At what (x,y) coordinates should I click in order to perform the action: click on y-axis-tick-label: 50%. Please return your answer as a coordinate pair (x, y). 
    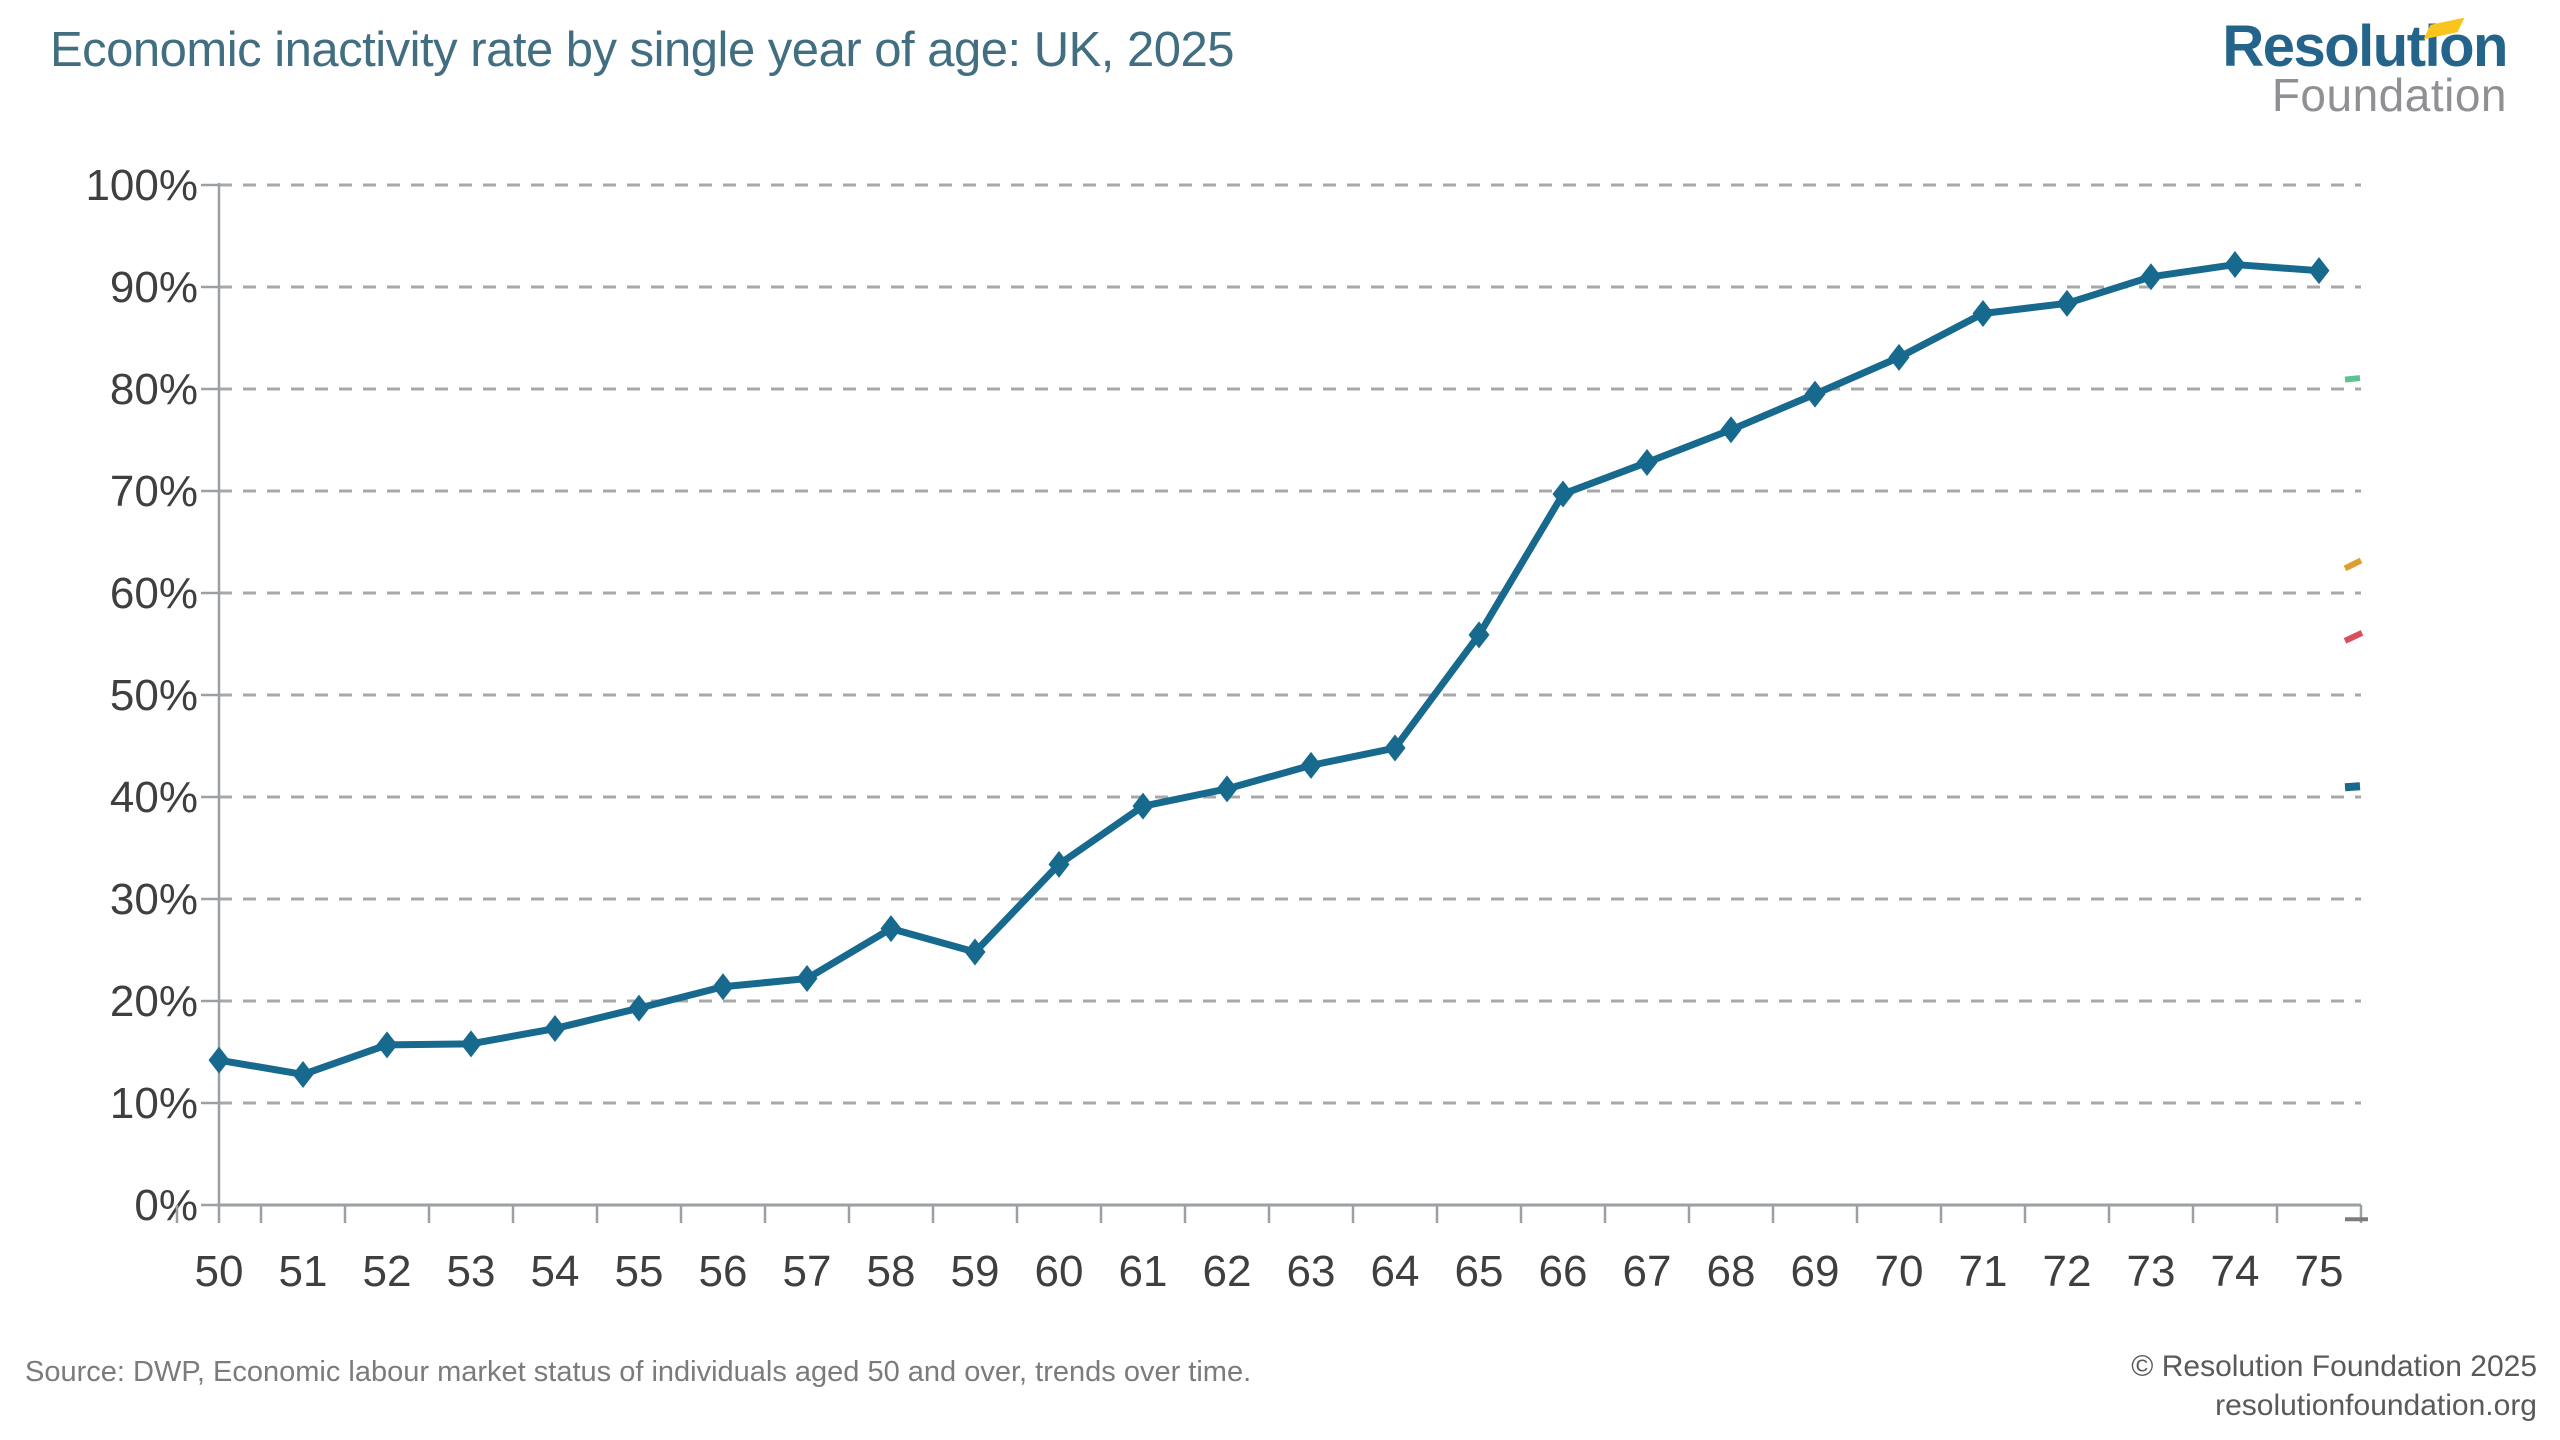
    Looking at the image, I should click on (154, 695).